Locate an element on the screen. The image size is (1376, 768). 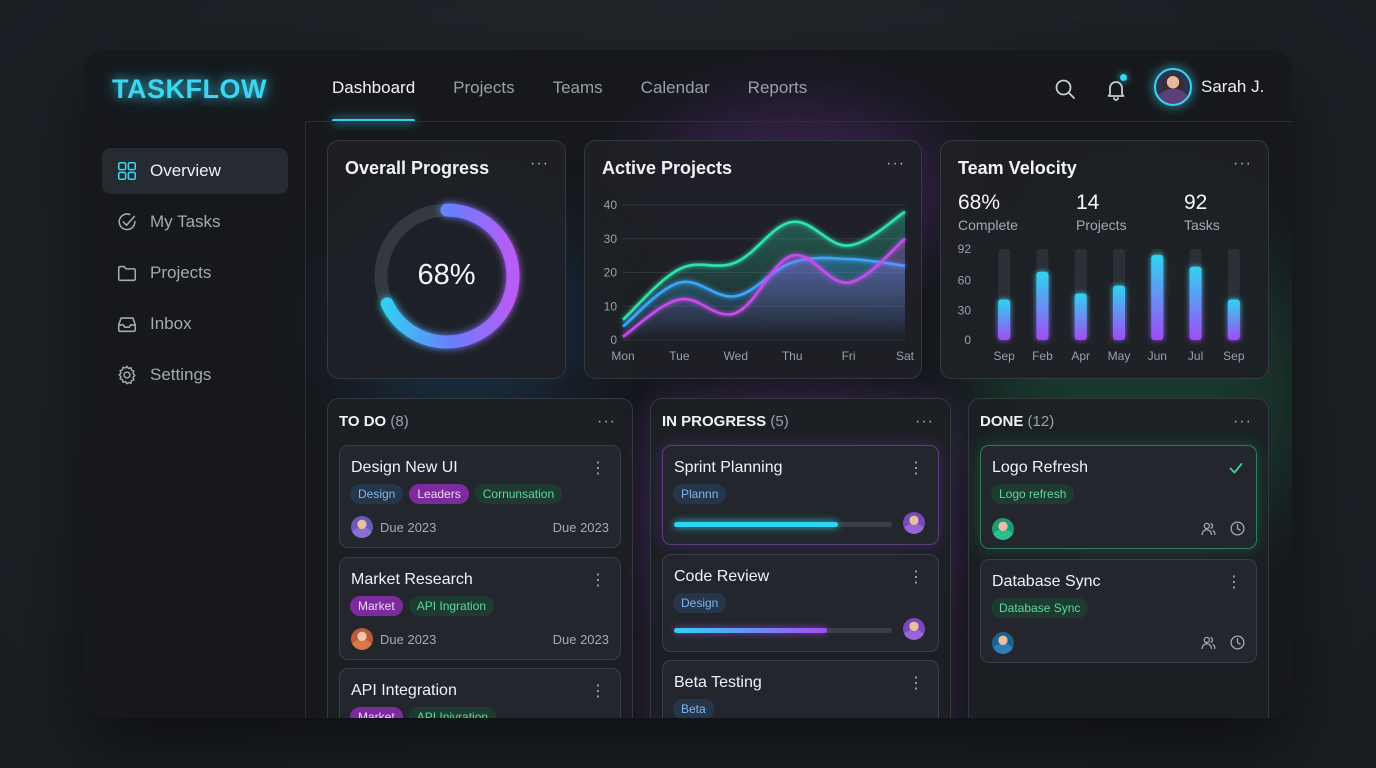
active-projects-line-chart: 0 10 20 30 40 Mon Tue Wed Thu Fri Sat is located at coordinates (759, 280).